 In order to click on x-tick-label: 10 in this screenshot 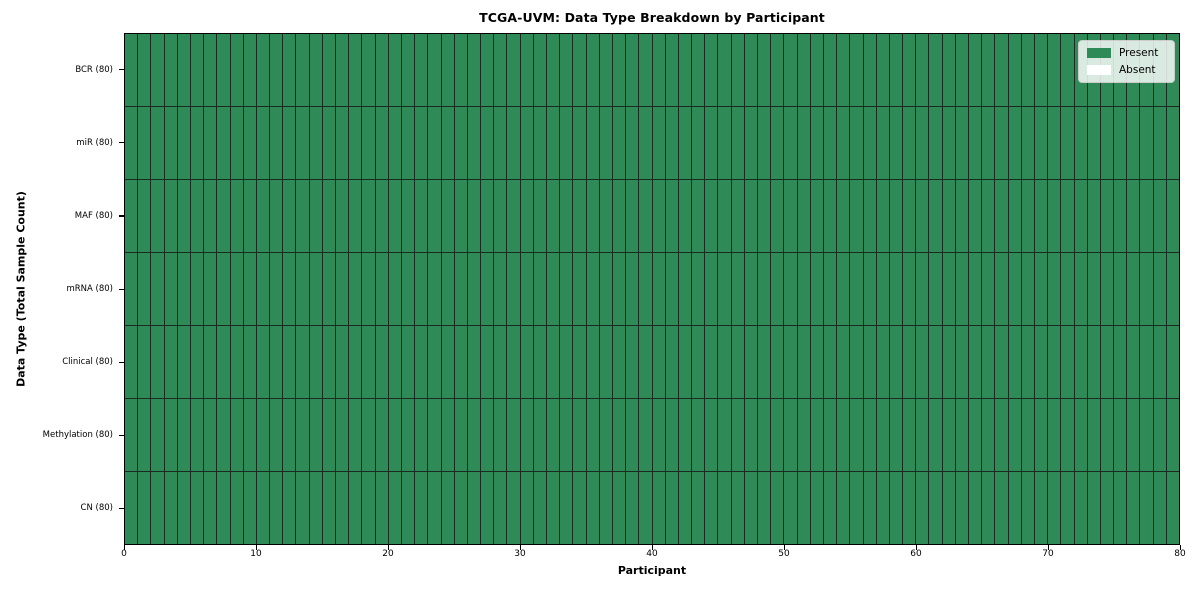, I will do `click(256, 554)`.